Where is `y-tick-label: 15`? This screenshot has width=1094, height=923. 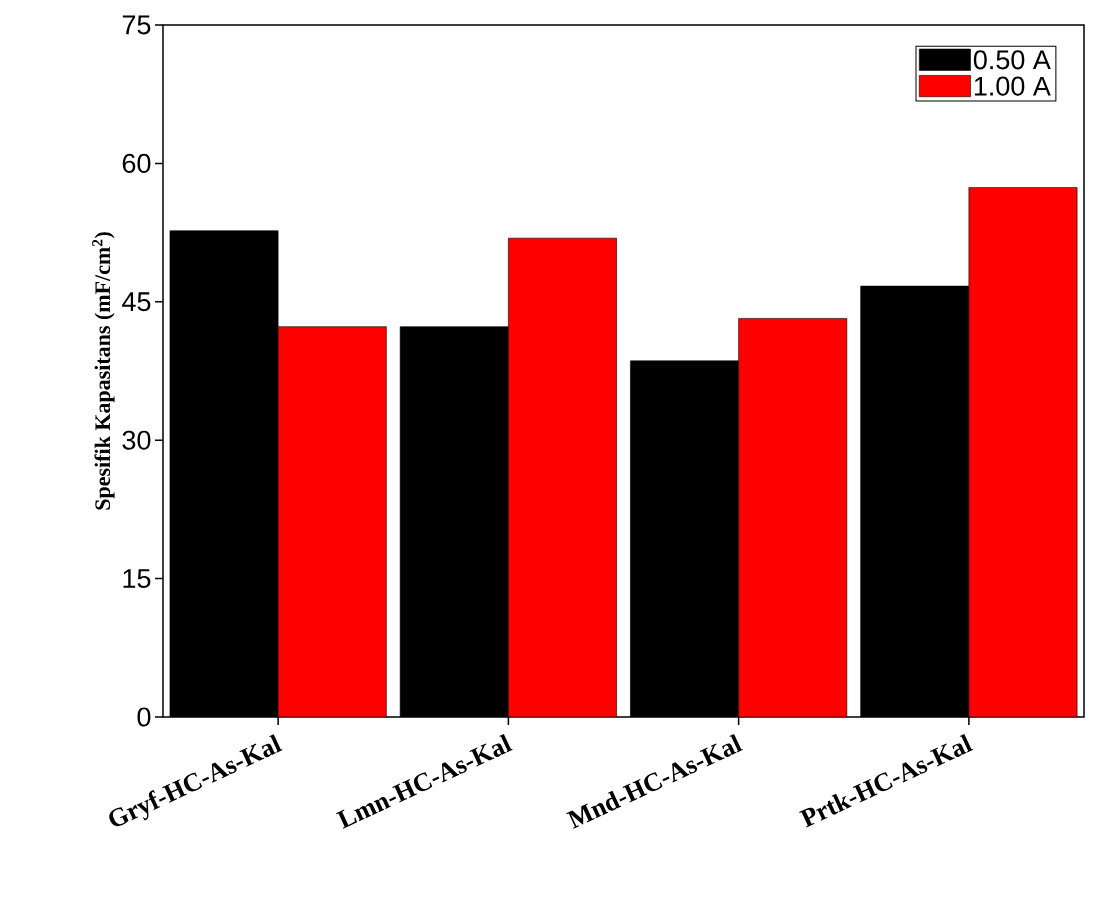 y-tick-label: 15 is located at coordinates (137, 579).